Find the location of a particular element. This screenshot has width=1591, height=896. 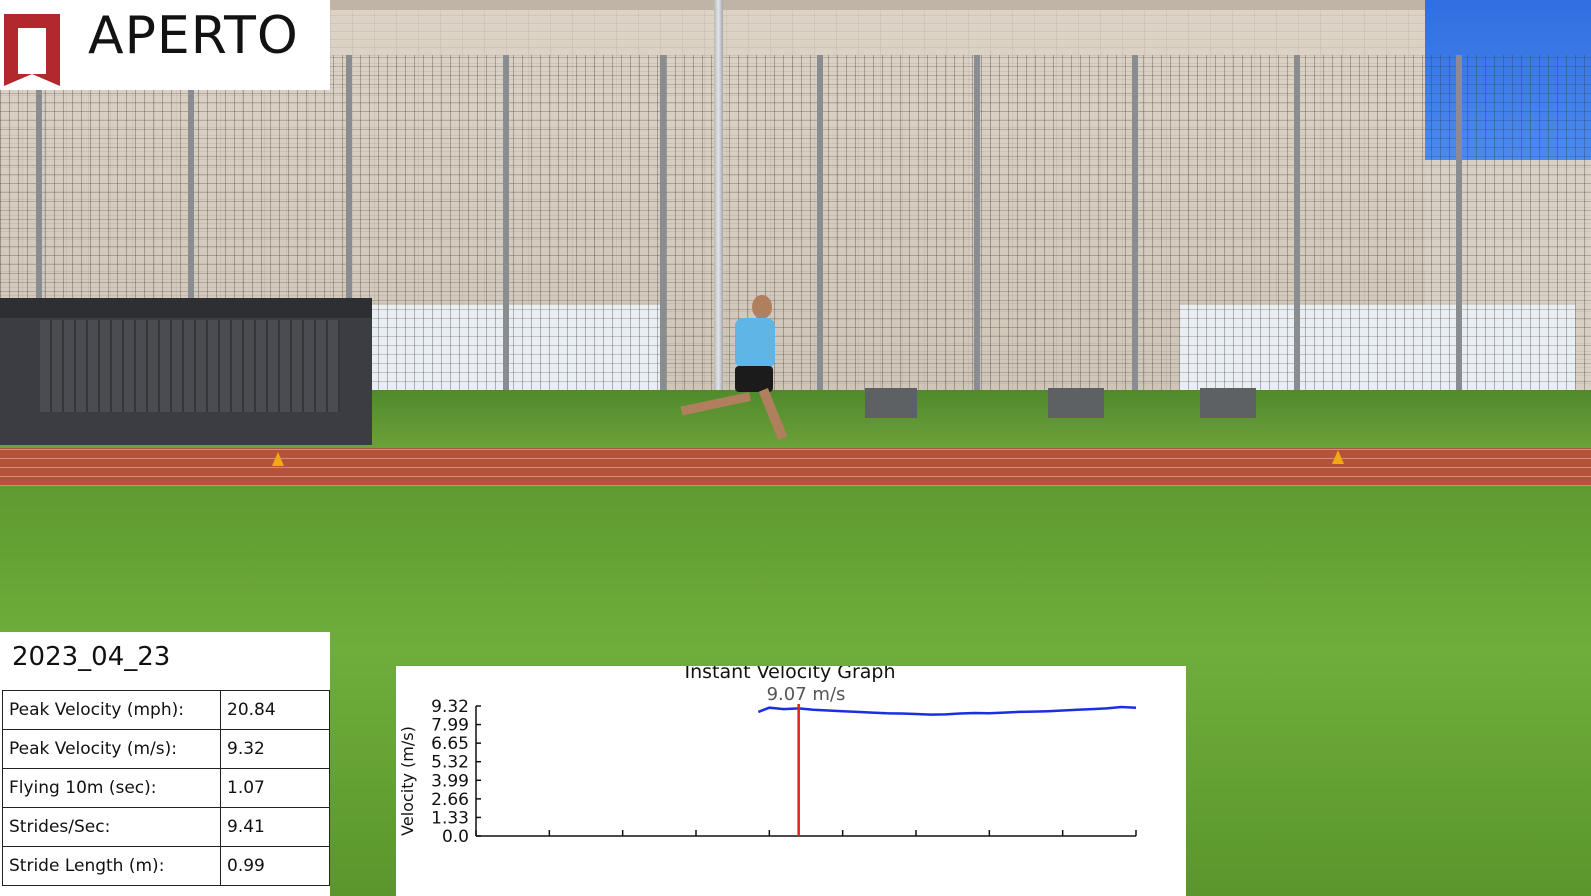

stats-row: Strides/Sec: 9.41 is located at coordinates (166, 827).